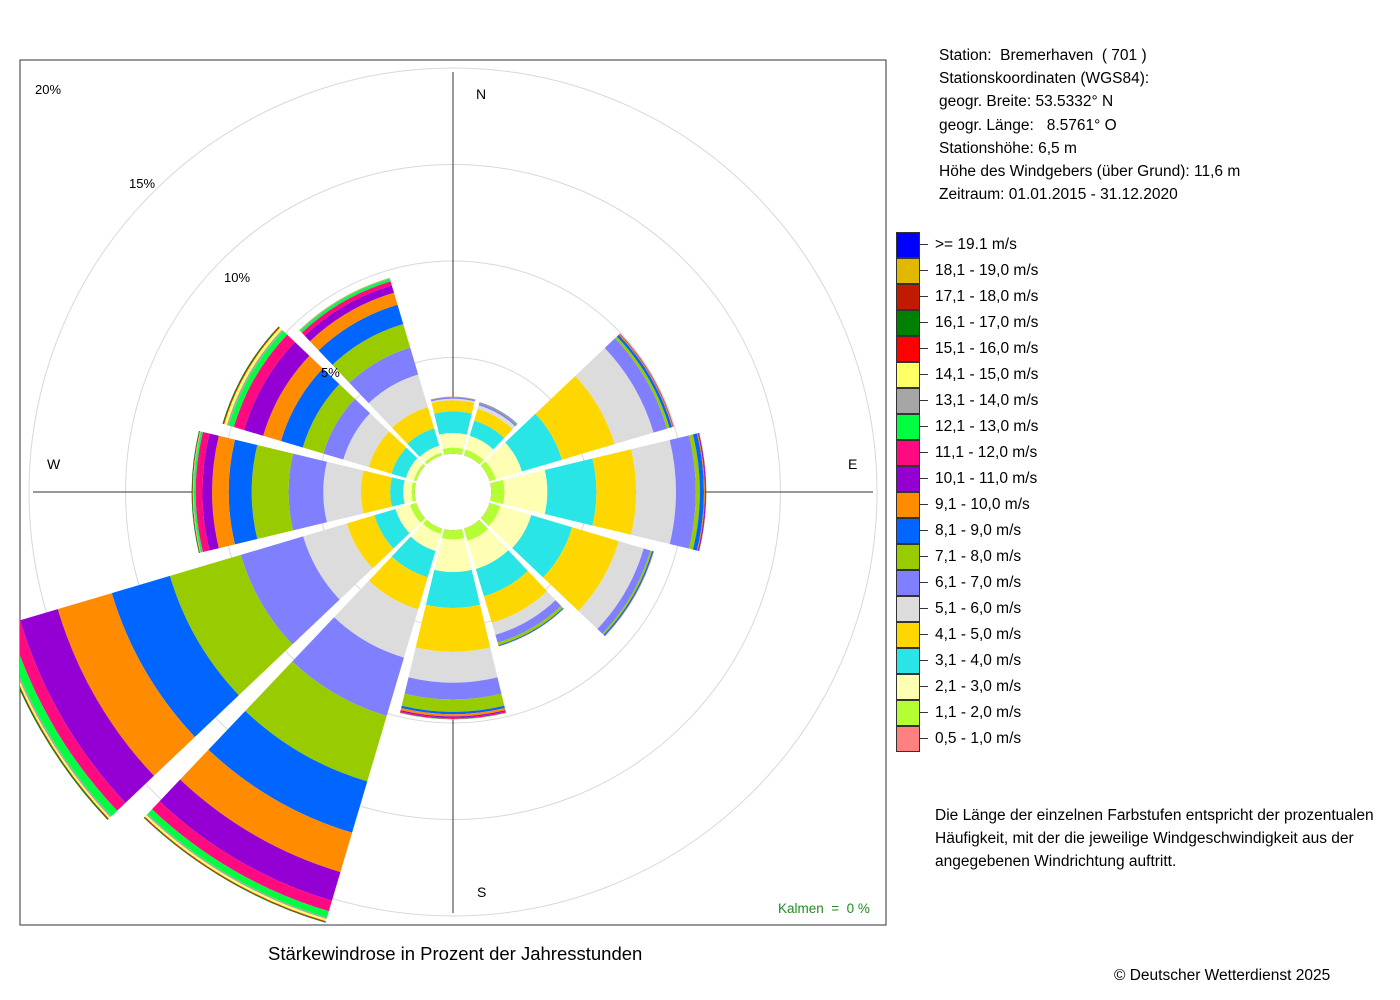 Image resolution: width=1400 pixels, height=1000 pixels. What do you see at coordinates (978, 660) in the screenshot?
I see `legend-label: 3,1 - 4,0 m/s` at bounding box center [978, 660].